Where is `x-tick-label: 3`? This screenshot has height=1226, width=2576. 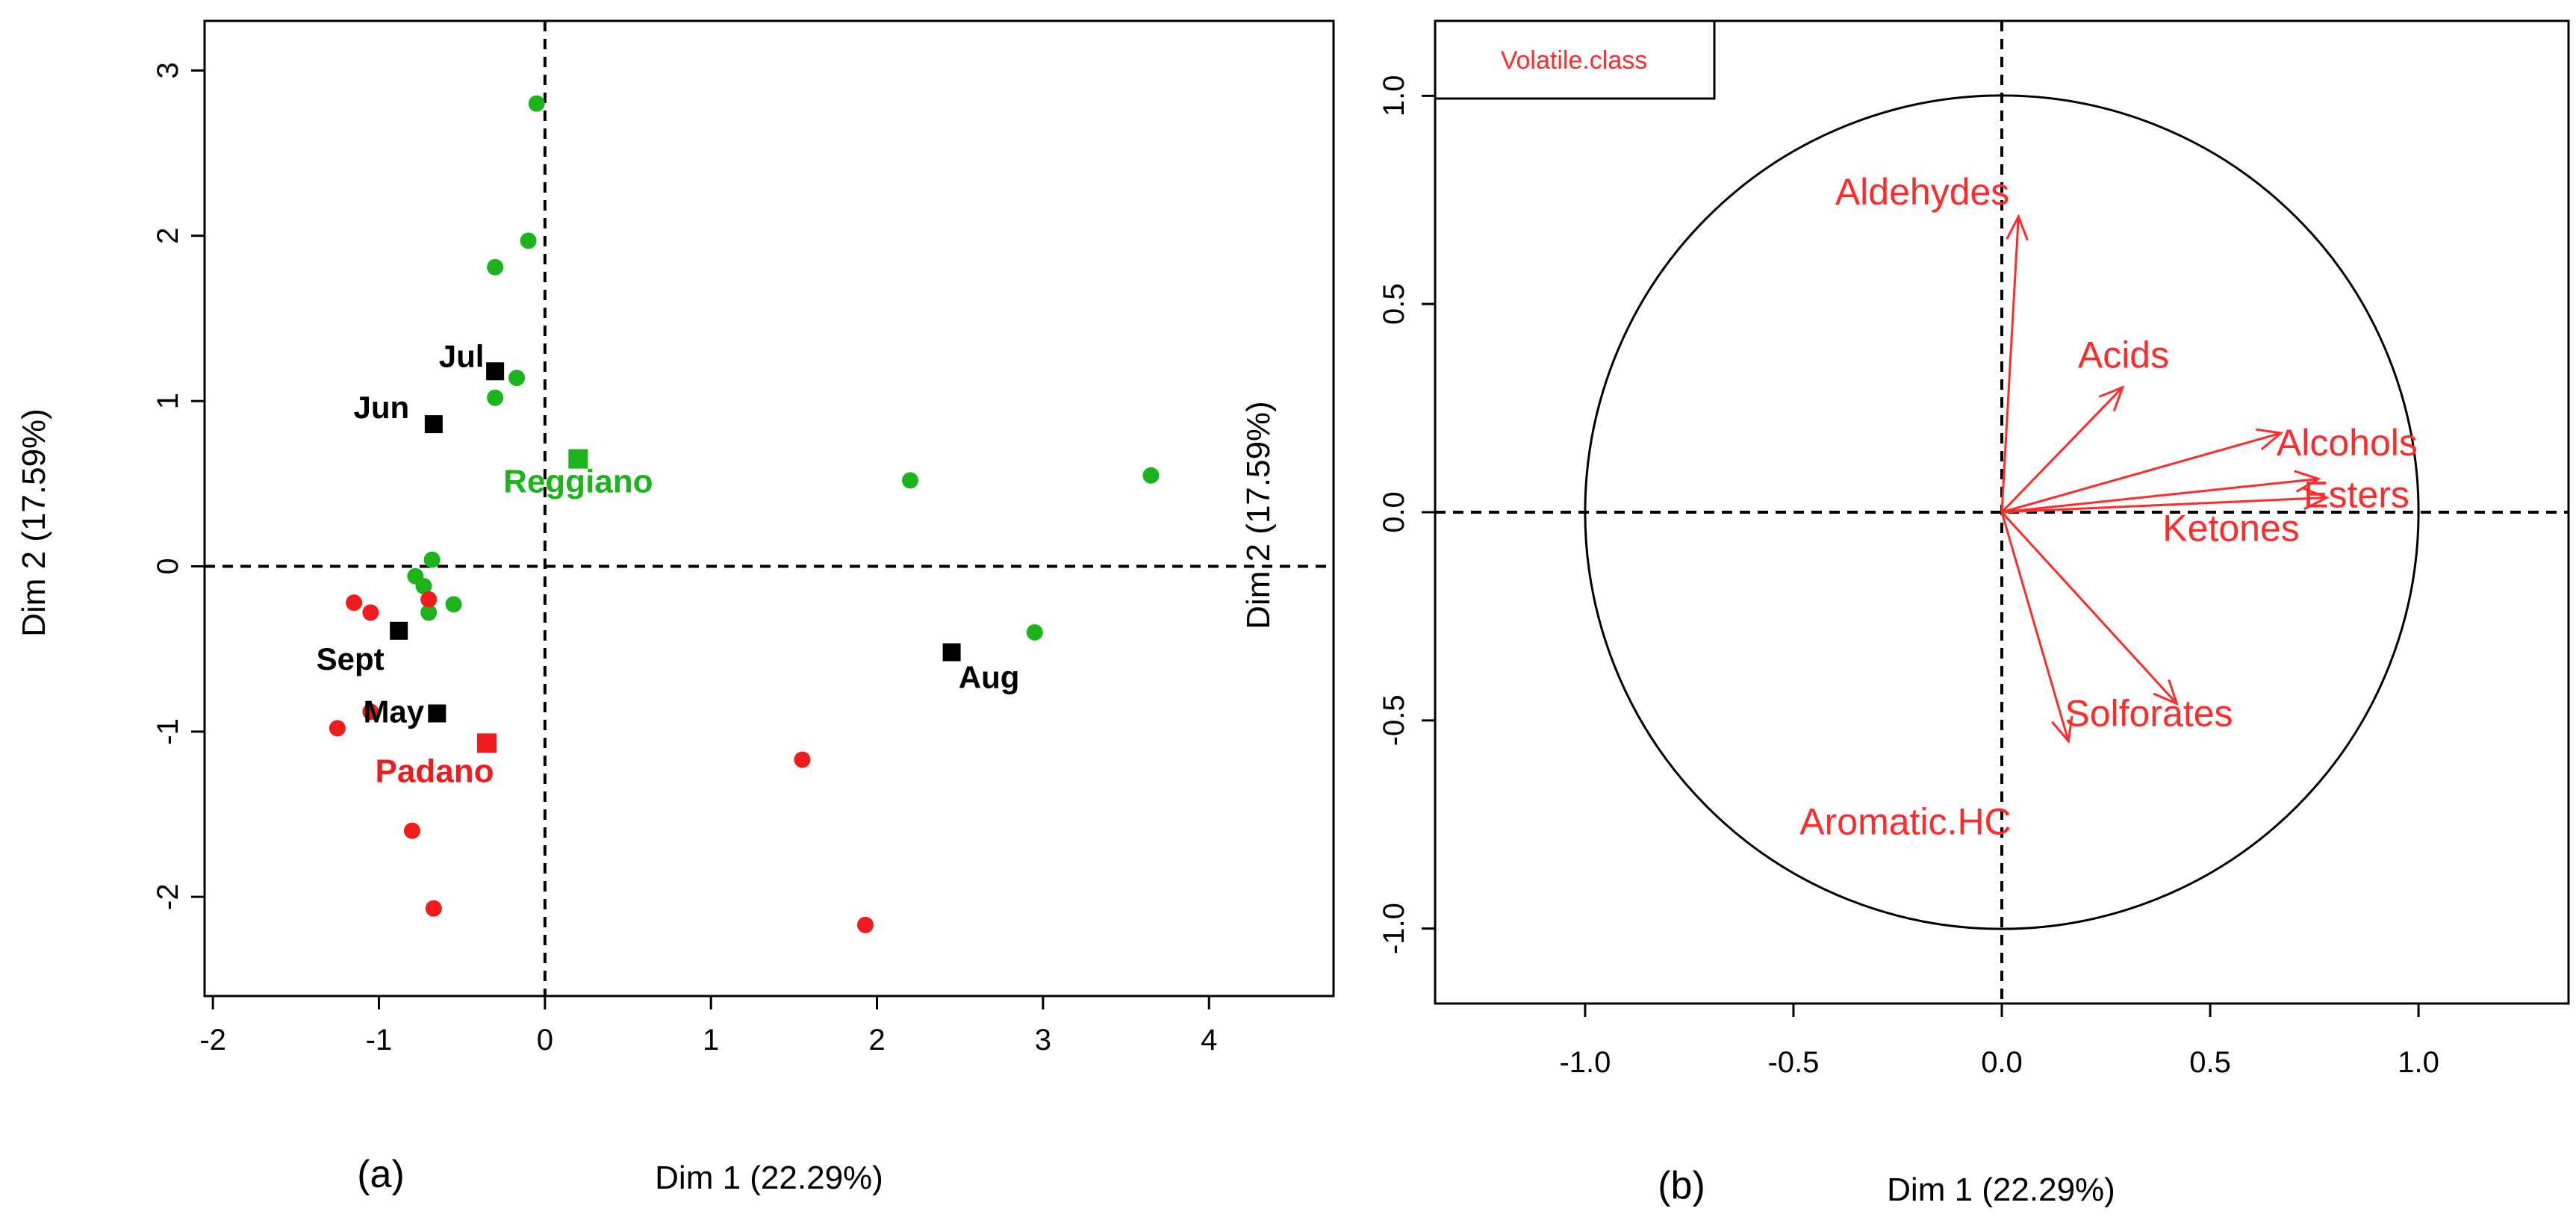
x-tick-label: 3 is located at coordinates (1043, 1040).